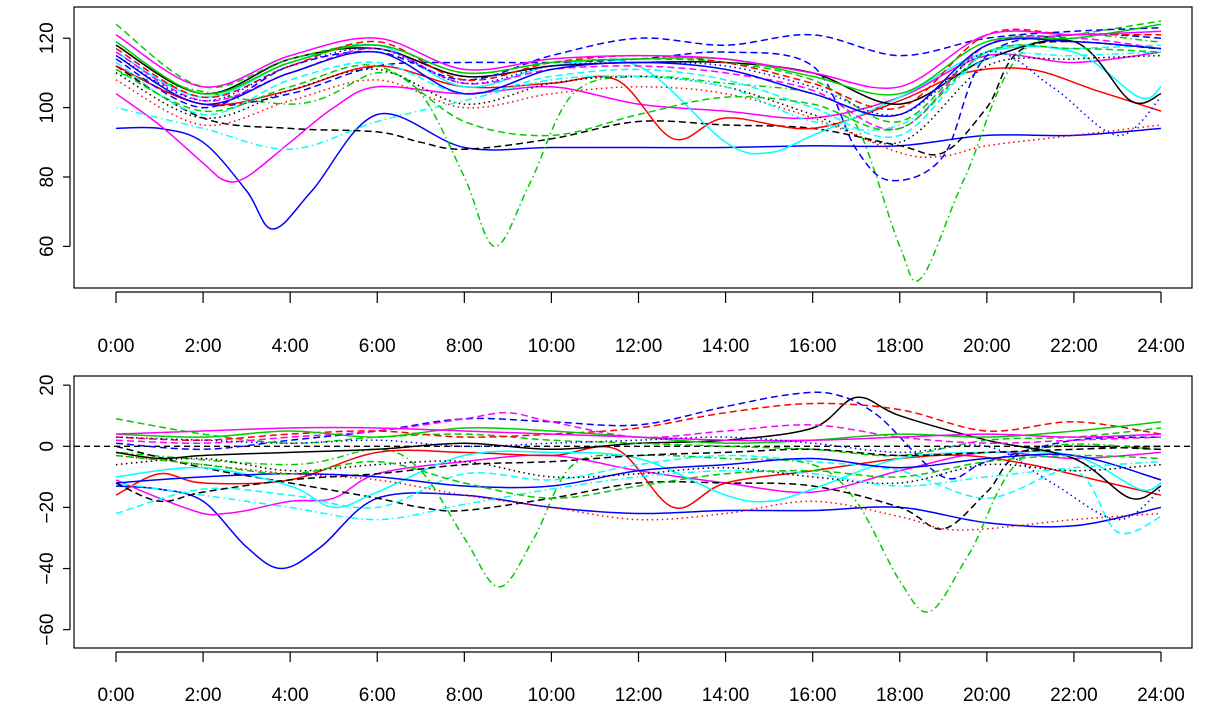 The height and width of the screenshot is (719, 1206). I want to click on y-tick-label: 120, so click(47, 38).